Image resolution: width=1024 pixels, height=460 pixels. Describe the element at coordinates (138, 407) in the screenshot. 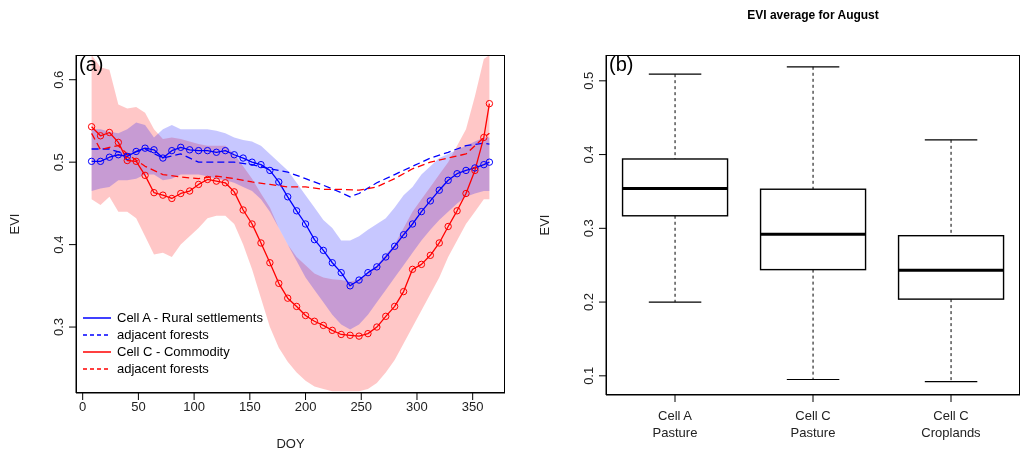

I see `x-tick-label: 50` at that location.